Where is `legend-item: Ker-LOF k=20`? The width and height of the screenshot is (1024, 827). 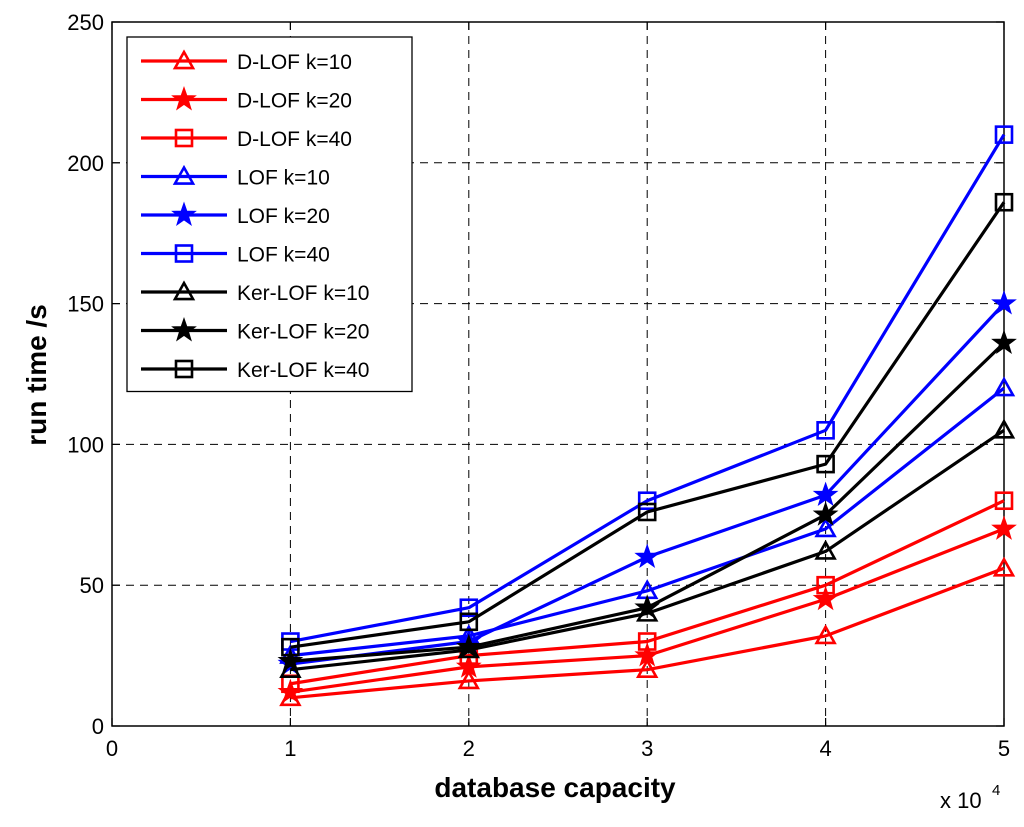 legend-item: Ker-LOF k=20 is located at coordinates (255, 330).